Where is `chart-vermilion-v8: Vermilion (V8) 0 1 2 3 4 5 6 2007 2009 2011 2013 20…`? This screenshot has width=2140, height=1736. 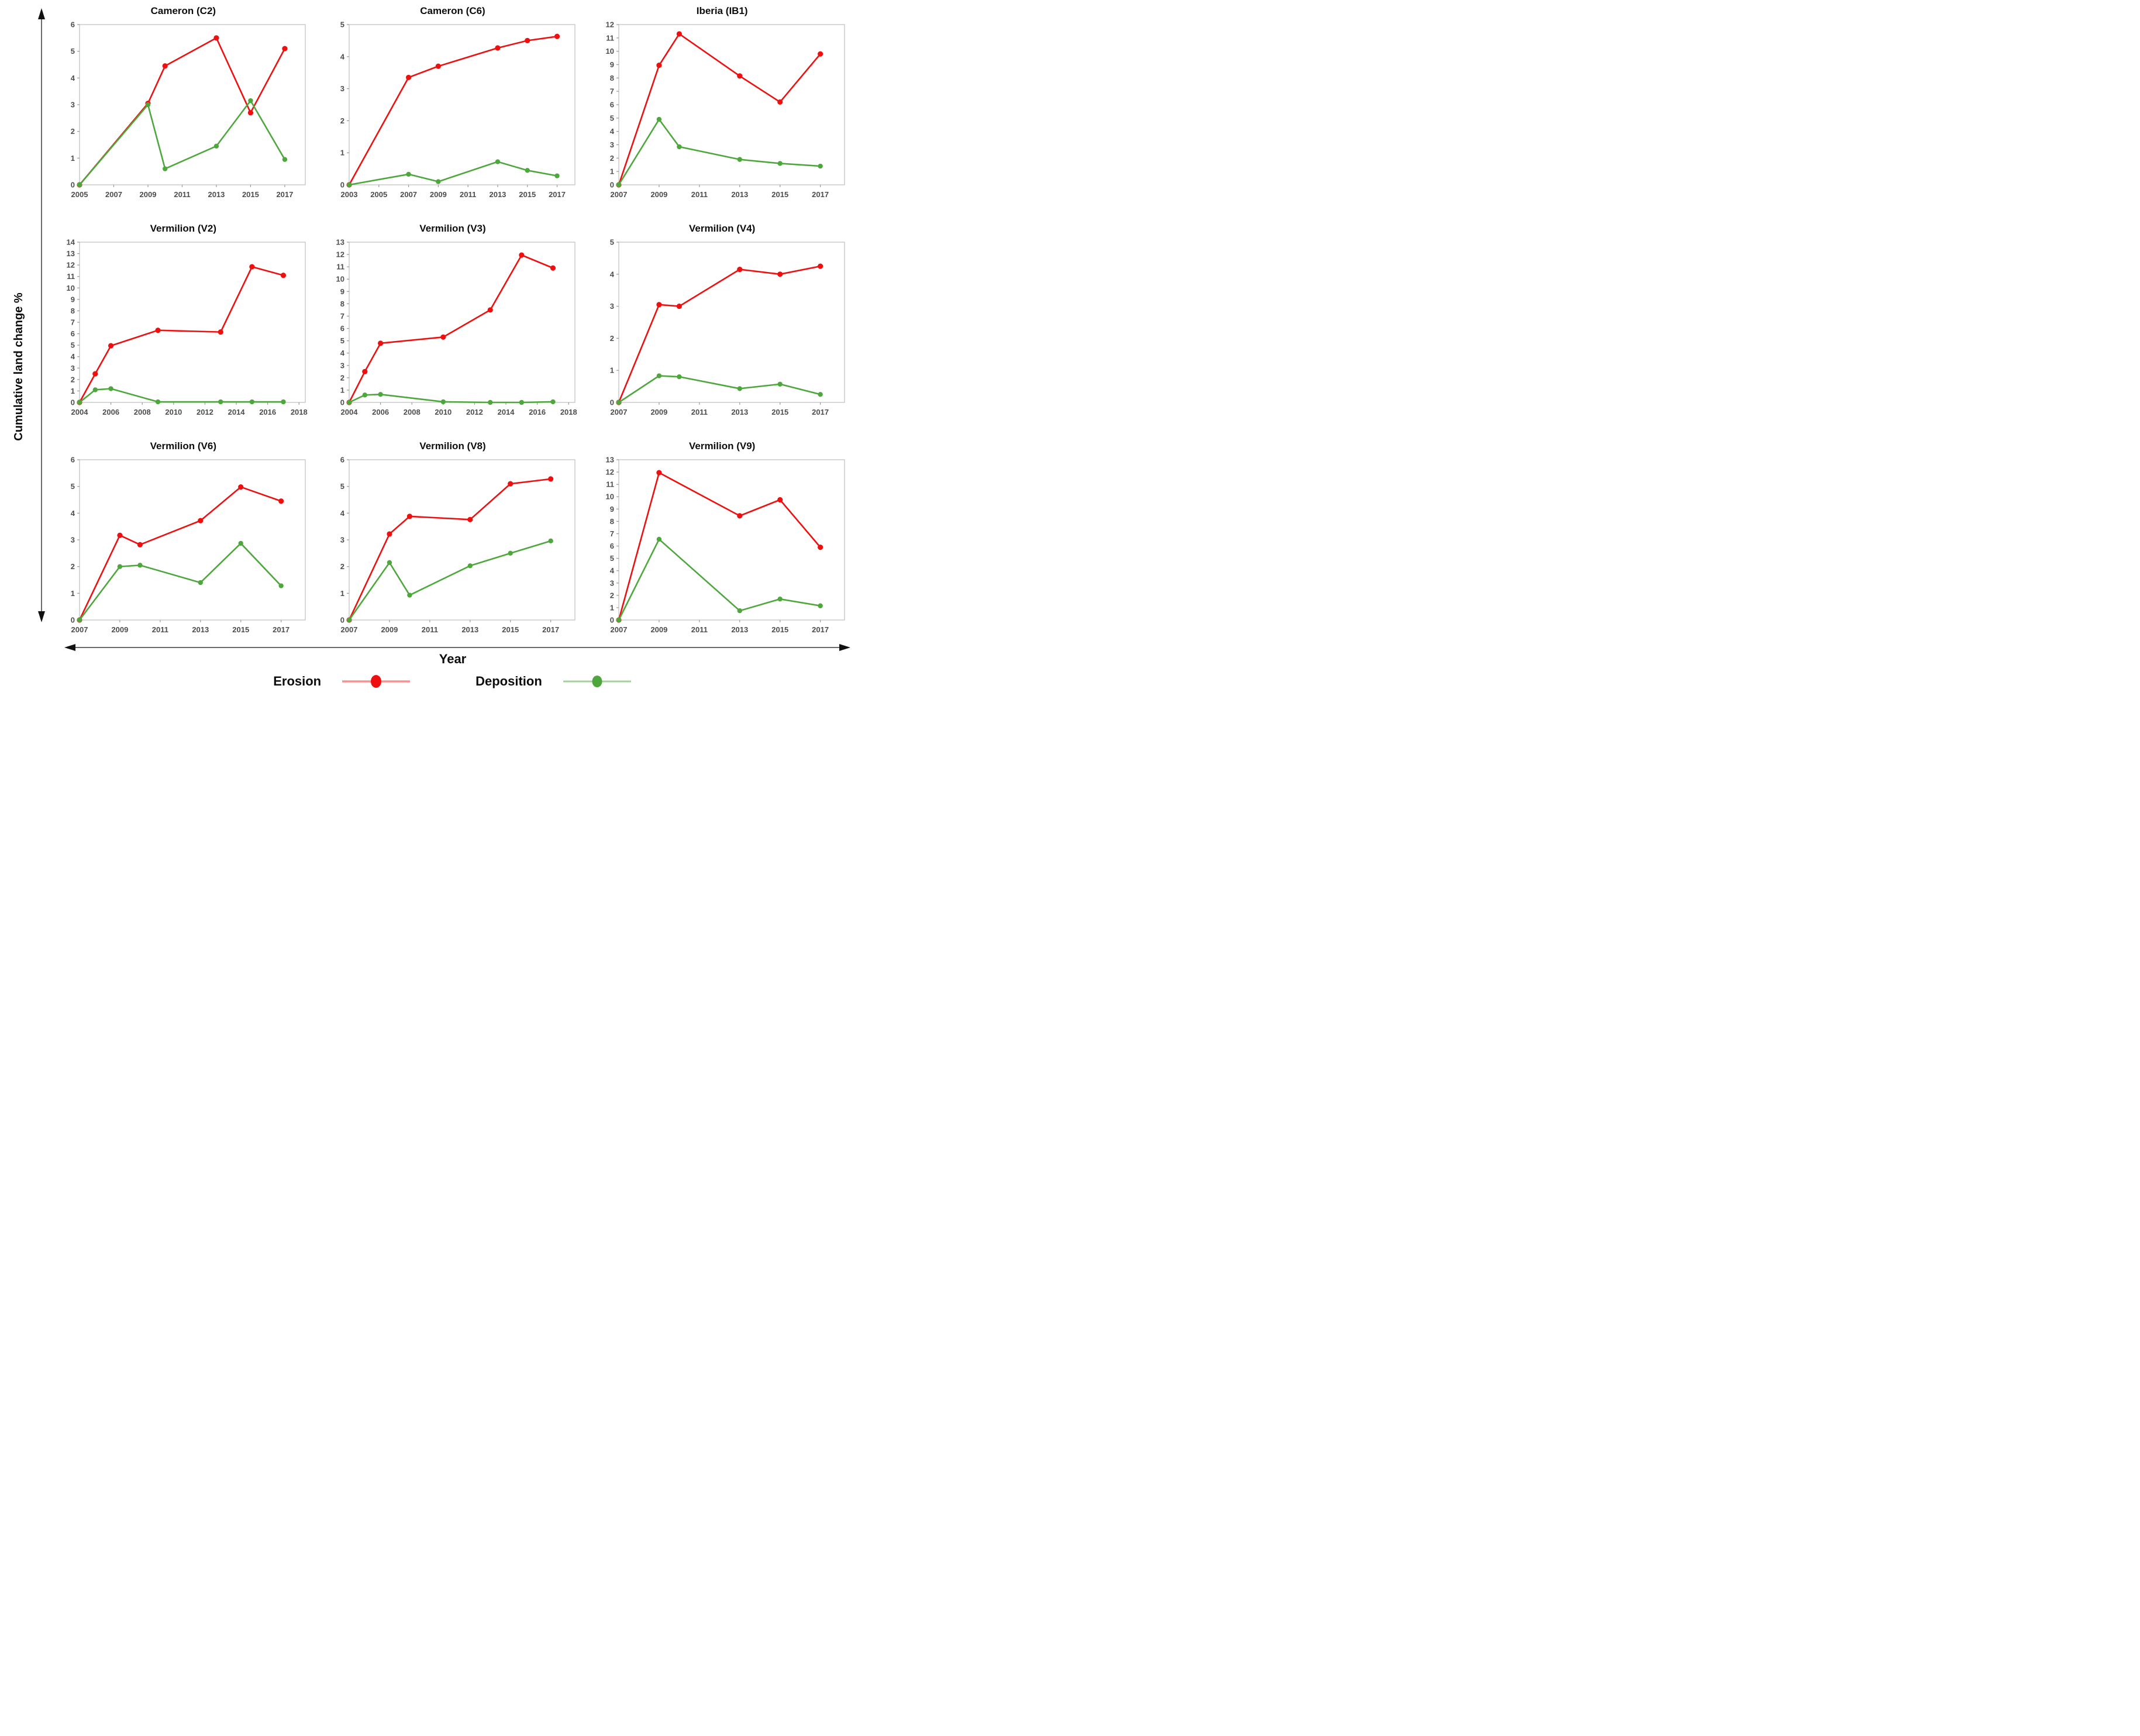
chart-vermilion-v8: Vermilion (V8) 0 1 2 3 4 5 6 2007 2009 2011 2013 20… is located at coordinates (453, 540).